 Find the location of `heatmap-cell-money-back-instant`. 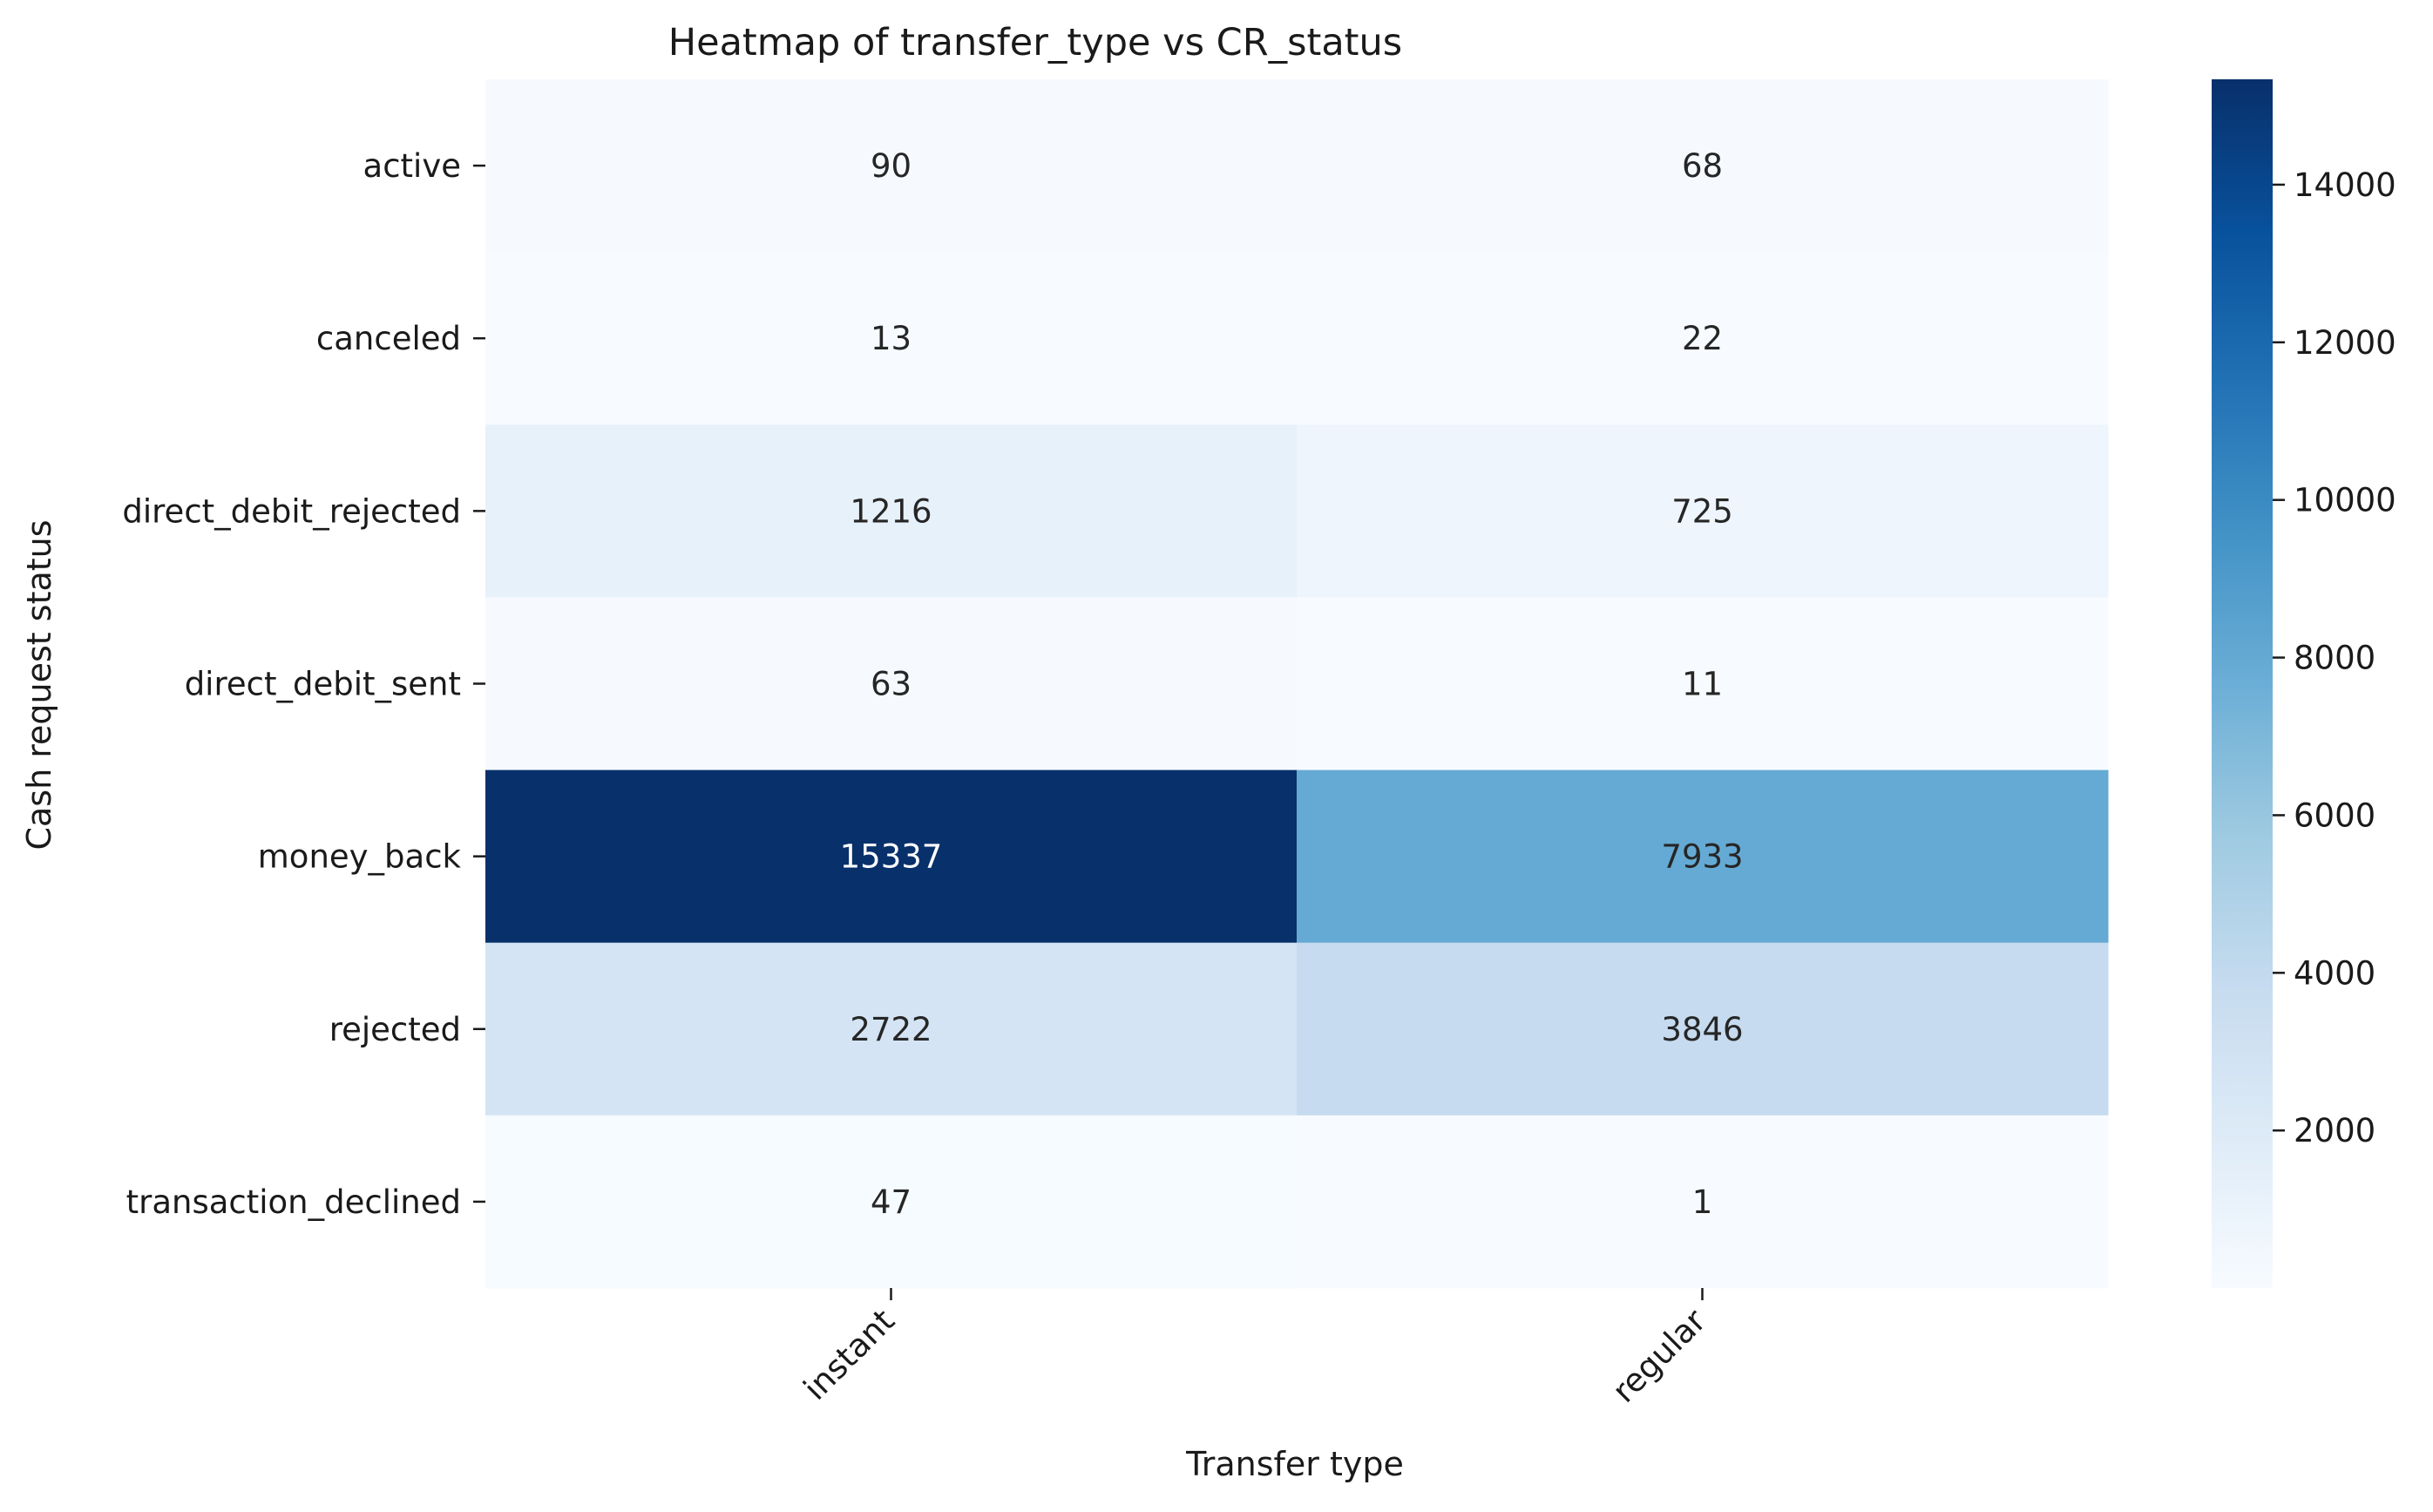

heatmap-cell-money-back-instant is located at coordinates (891, 857).